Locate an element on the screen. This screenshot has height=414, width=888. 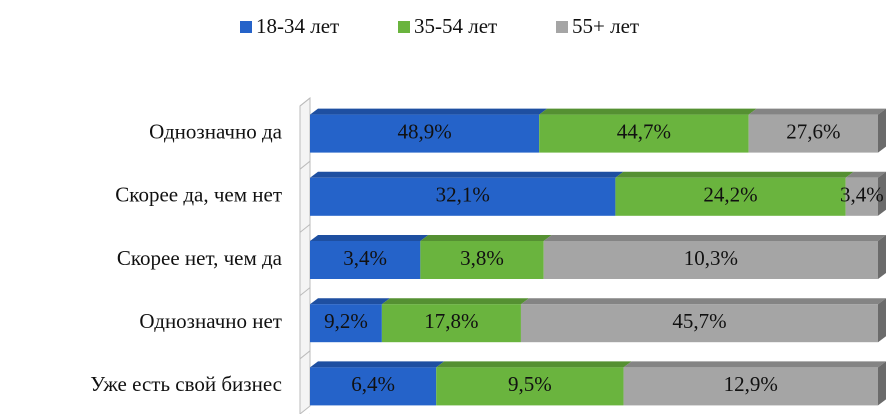
value-label: 32,1% is located at coordinates (463, 195).